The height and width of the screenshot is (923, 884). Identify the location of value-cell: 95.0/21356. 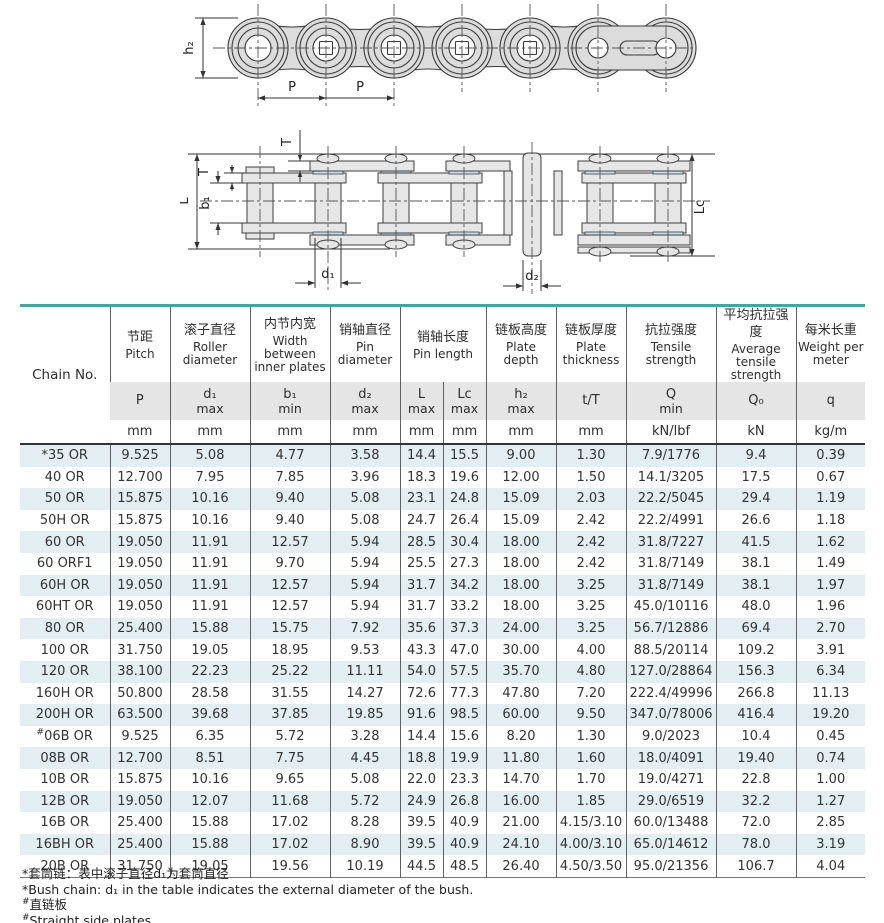
(671, 866).